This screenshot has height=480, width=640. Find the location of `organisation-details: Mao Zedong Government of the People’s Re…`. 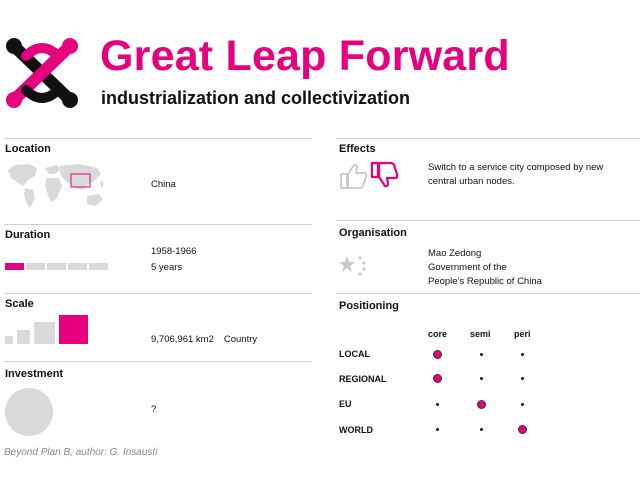

organisation-details: Mao Zedong Government of the People’s Re… is located at coordinates (485, 268).